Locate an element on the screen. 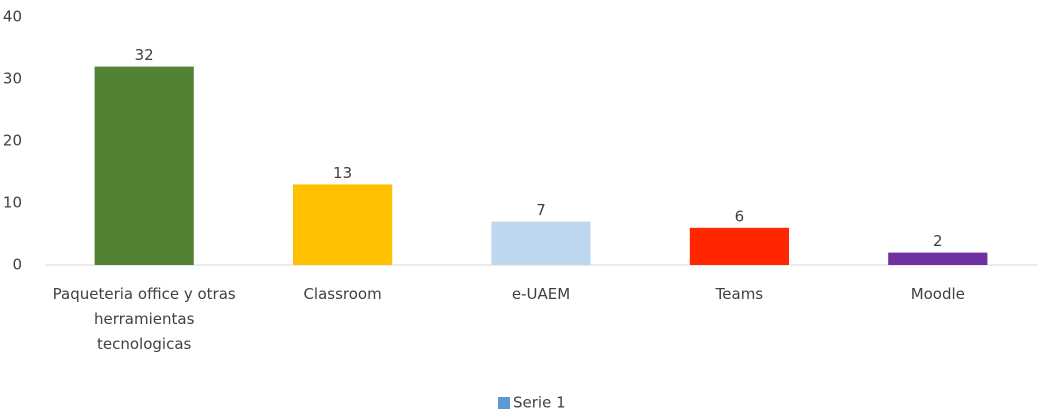 This screenshot has width=1037, height=415. data-label: 2 is located at coordinates (938, 241).